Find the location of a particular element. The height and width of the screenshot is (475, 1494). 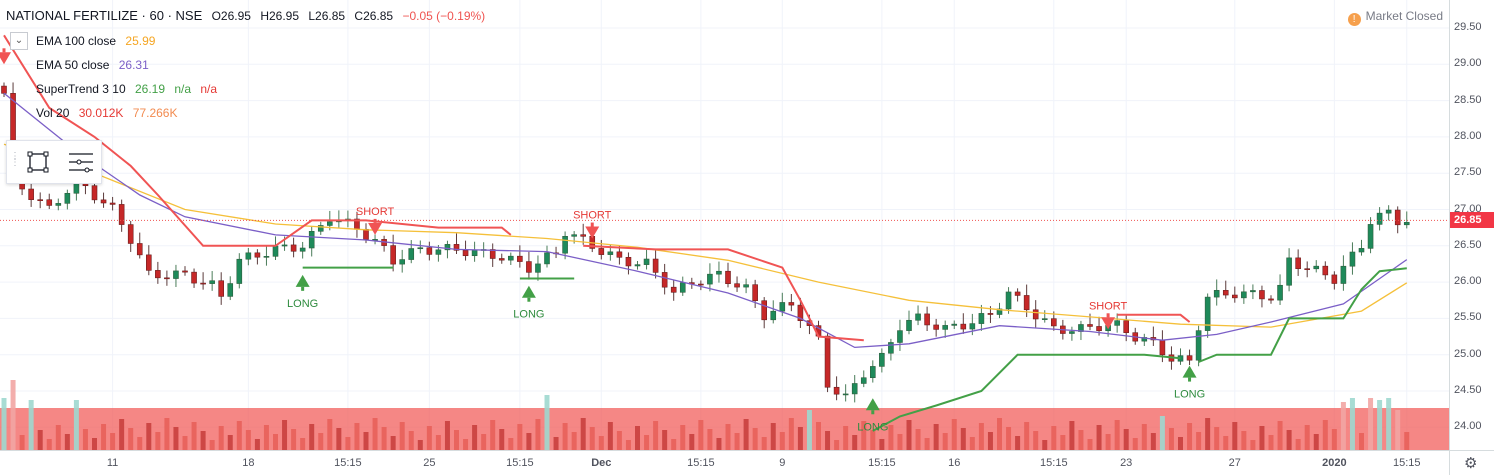

indicator-value: 26.19 is located at coordinates (149, 89).